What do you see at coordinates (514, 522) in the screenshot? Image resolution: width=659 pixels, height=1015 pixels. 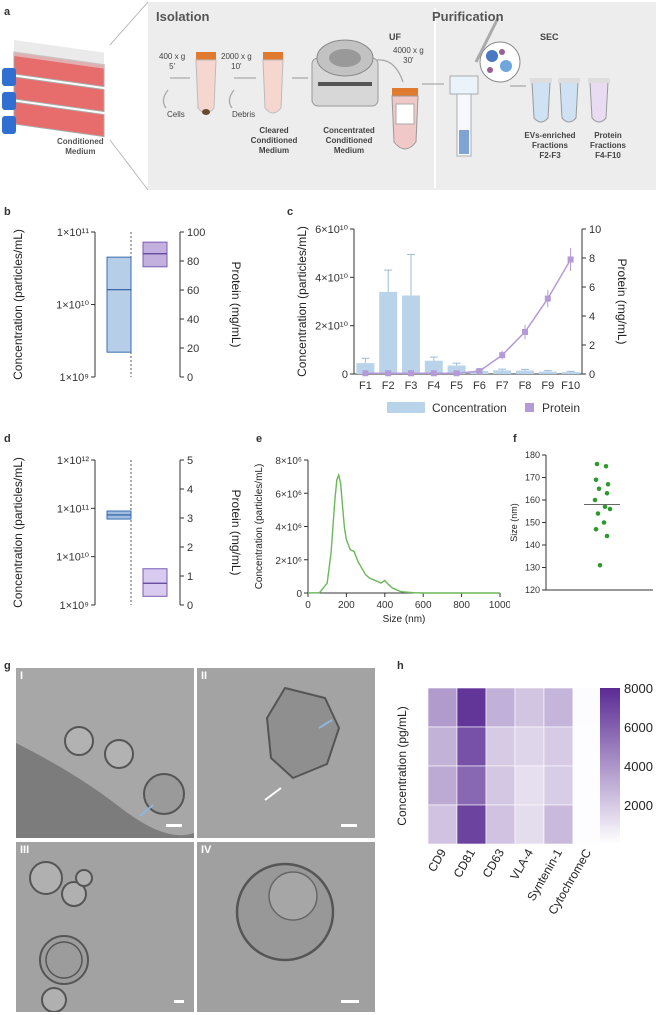 I see `y-axis-title: Size (nm)` at bounding box center [514, 522].